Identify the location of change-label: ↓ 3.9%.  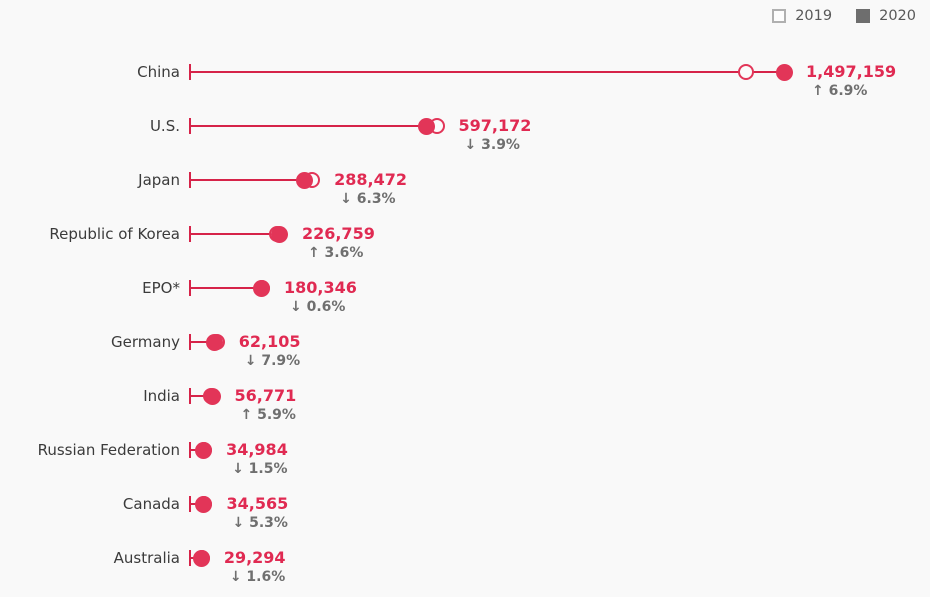
(492, 145).